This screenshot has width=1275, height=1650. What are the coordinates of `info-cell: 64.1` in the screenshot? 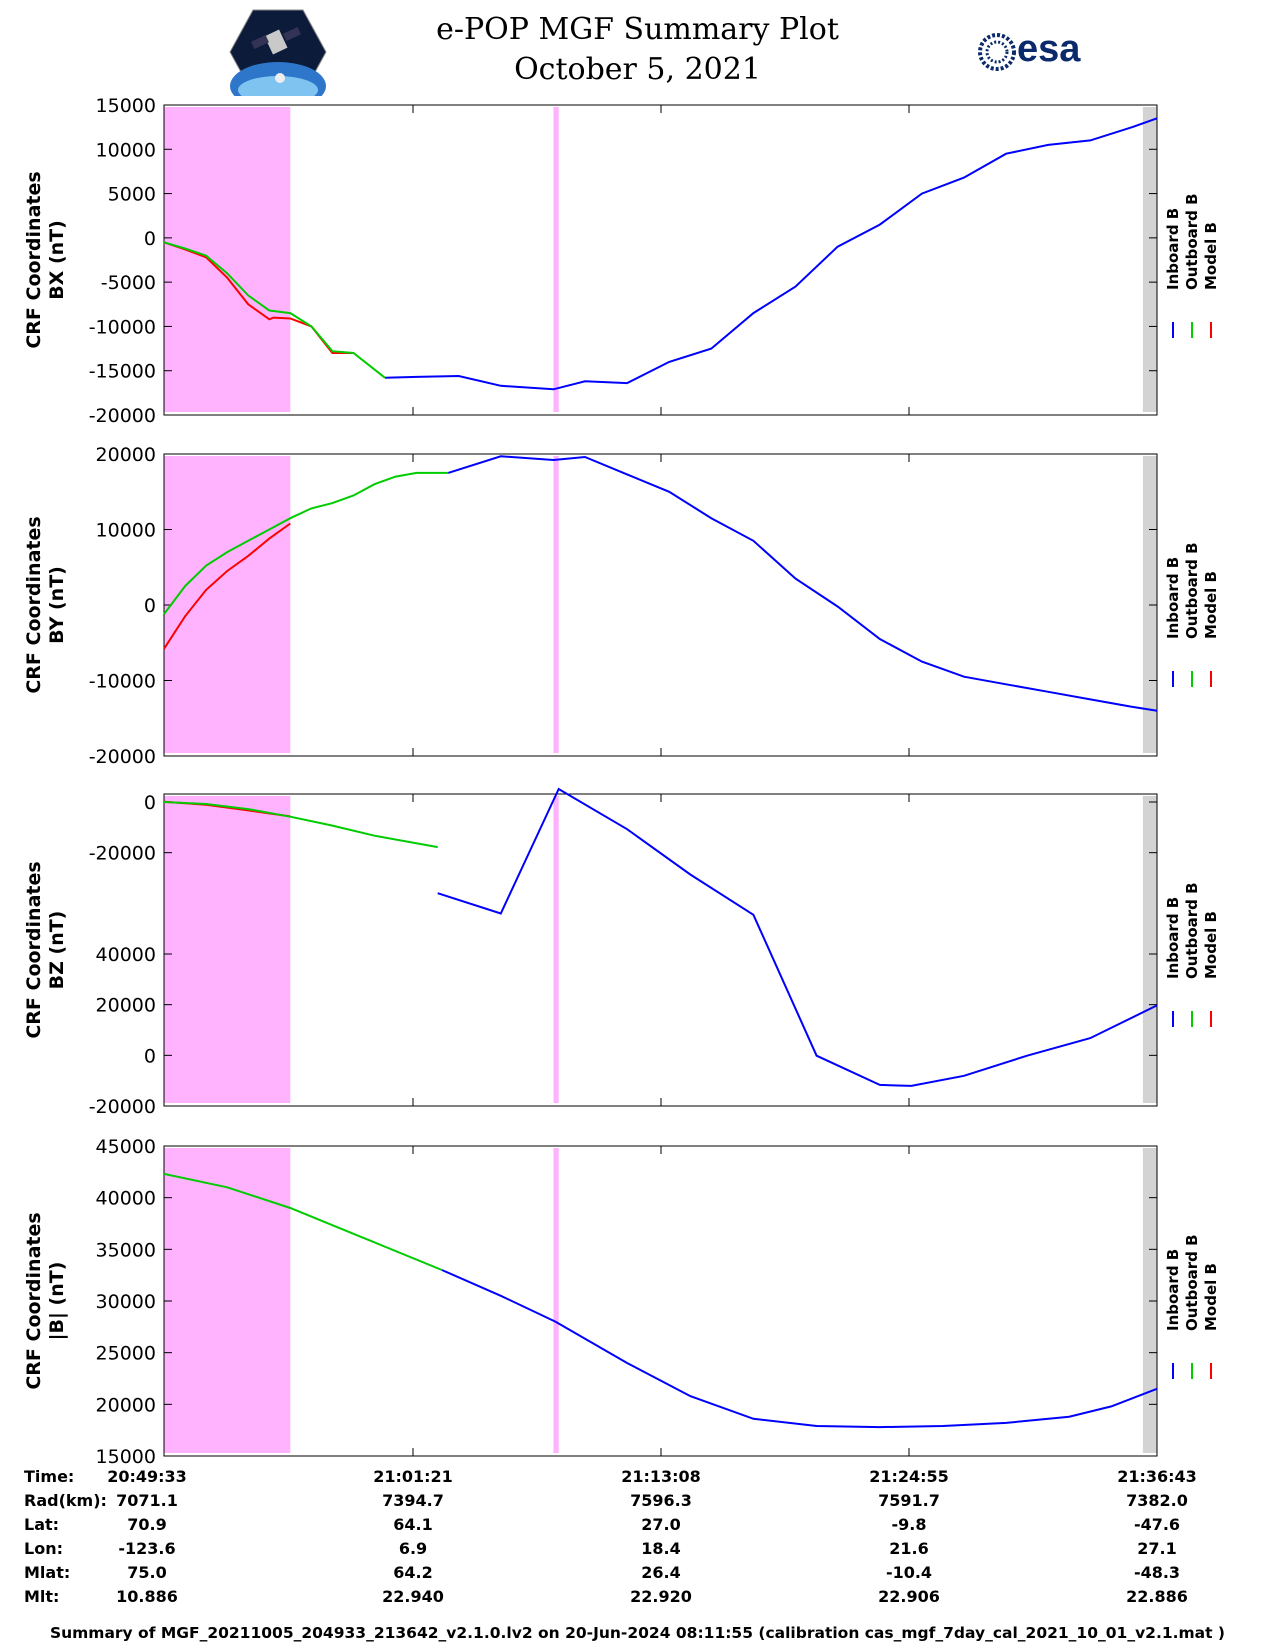 It's located at (413, 1524).